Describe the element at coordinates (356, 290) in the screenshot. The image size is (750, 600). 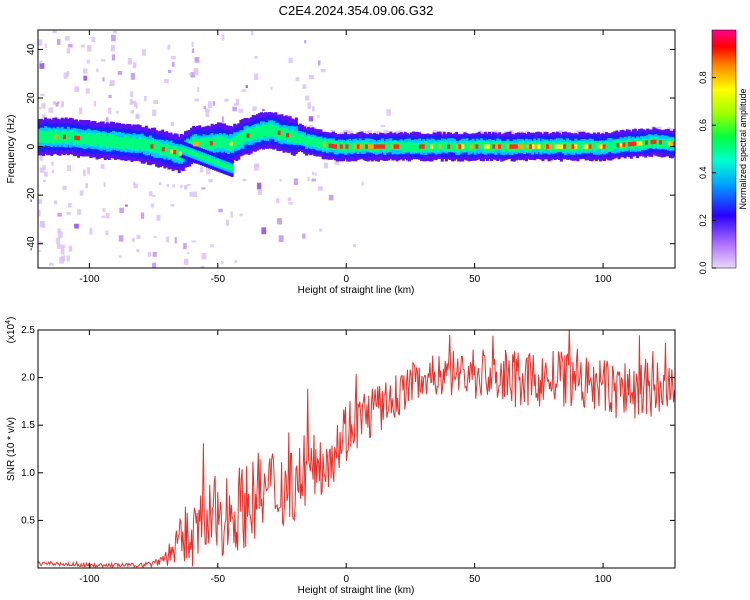
I see `spectrogram-xlabel: Height of straight line (km)` at that location.